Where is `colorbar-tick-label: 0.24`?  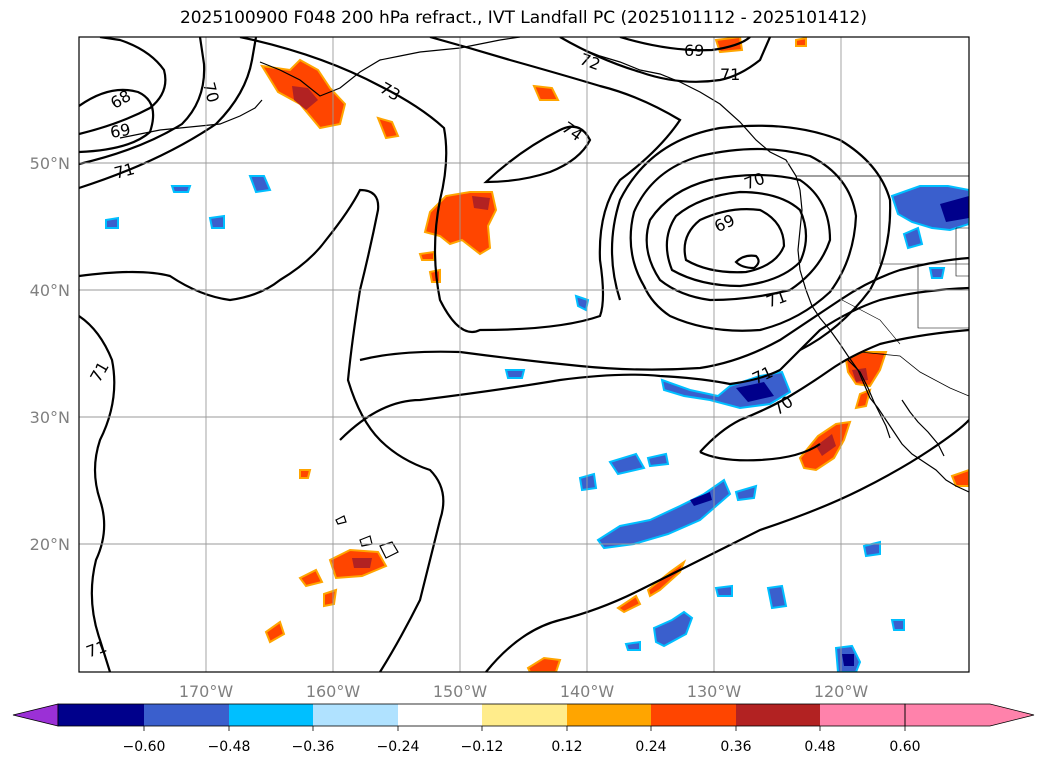 colorbar-tick-label: 0.24 is located at coordinates (650, 747).